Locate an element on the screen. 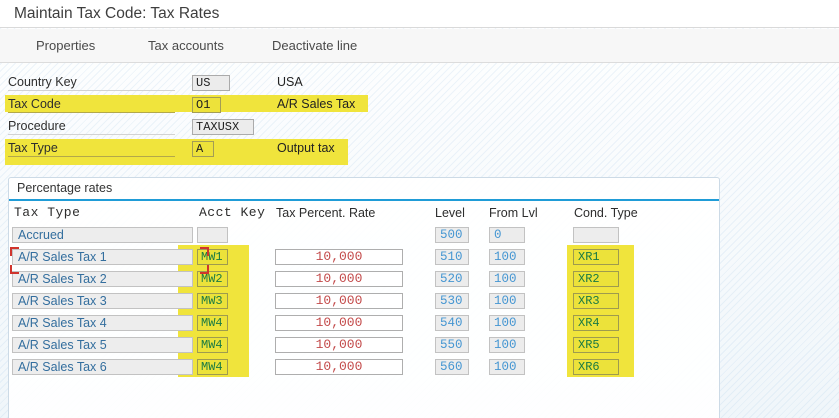  column-header-level: Level is located at coordinates (450, 213).